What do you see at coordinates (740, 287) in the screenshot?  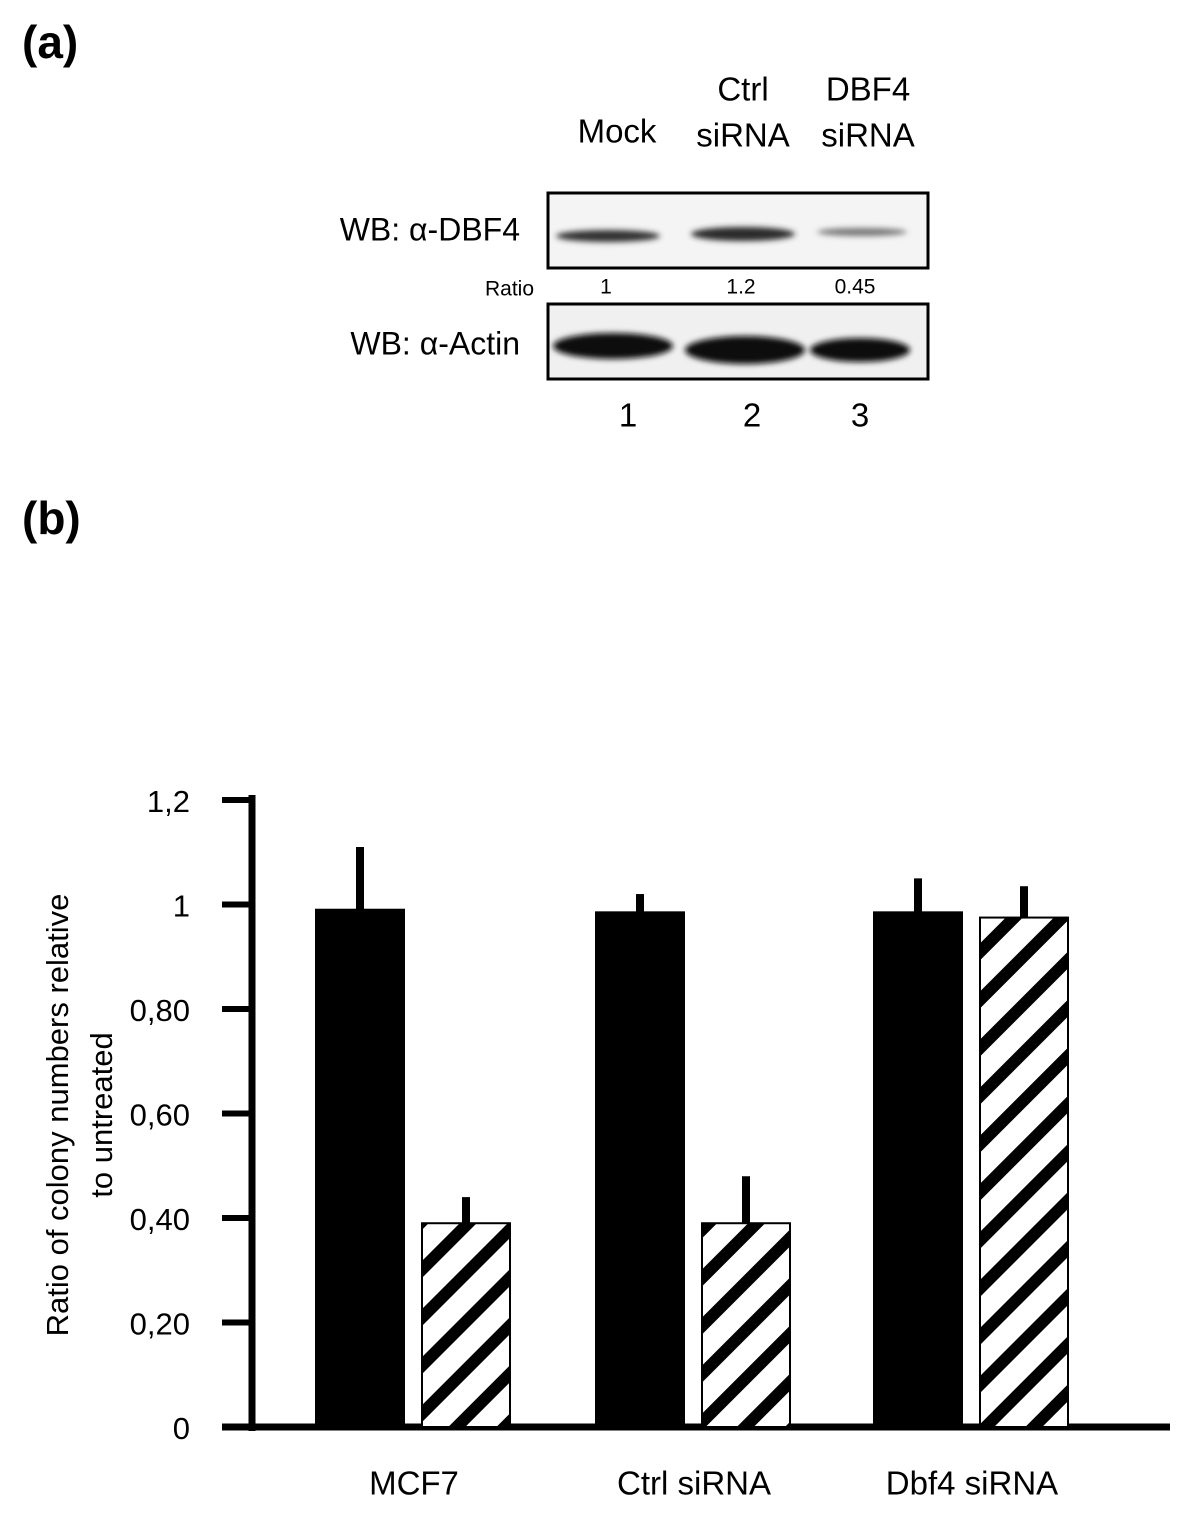 I see `ratio-value: 1.2` at bounding box center [740, 287].